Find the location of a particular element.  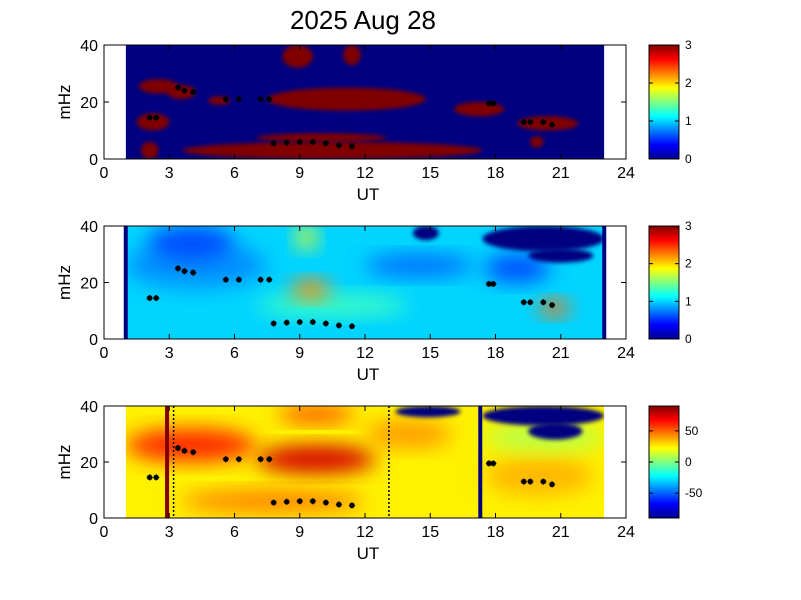

x-tick-label: 9 is located at coordinates (299, 173).